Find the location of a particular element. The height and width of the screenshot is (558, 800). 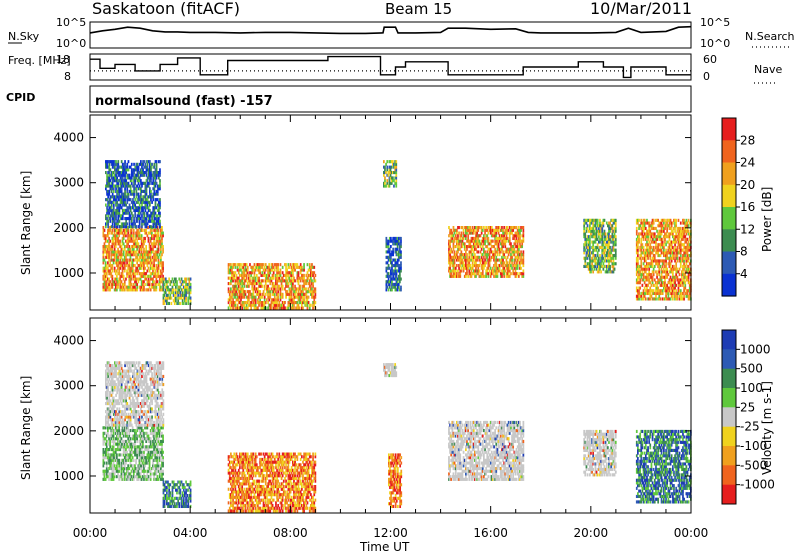

site-title: Saskatoon (fitACF) is located at coordinates (166, 9).